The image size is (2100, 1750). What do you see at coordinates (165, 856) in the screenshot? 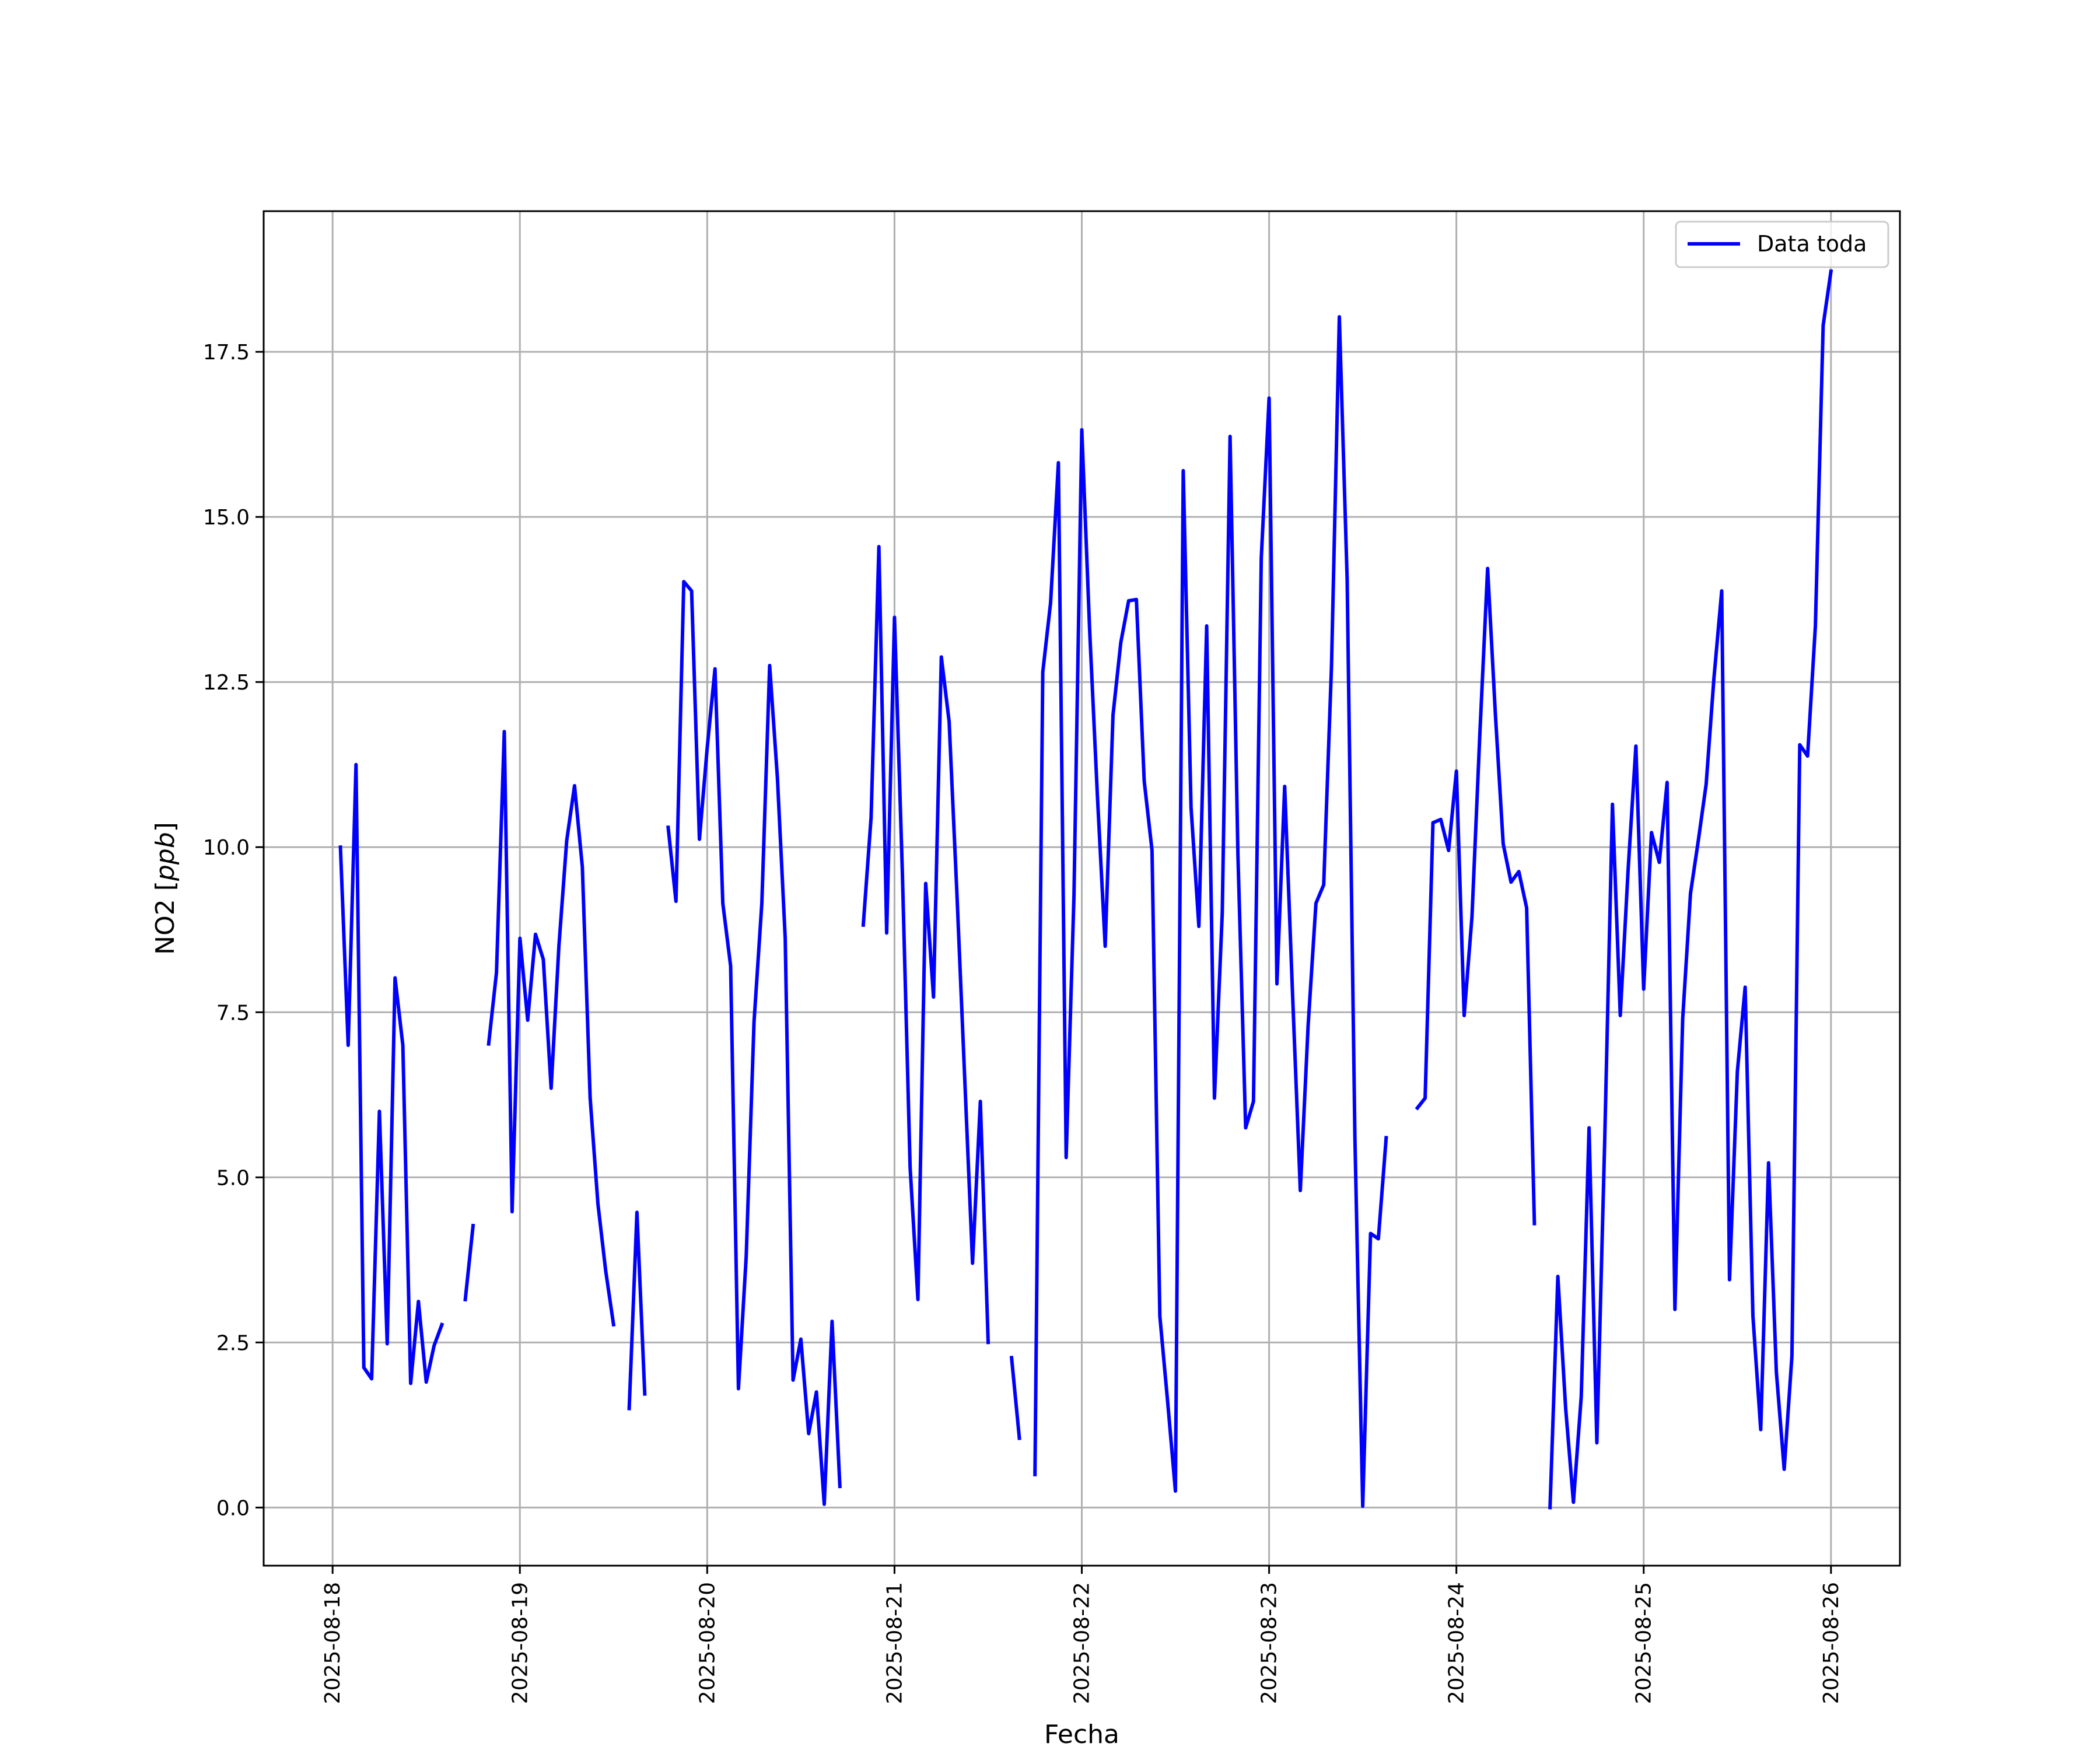
I see `y-axis-label-unit: ppb` at bounding box center [165, 856].